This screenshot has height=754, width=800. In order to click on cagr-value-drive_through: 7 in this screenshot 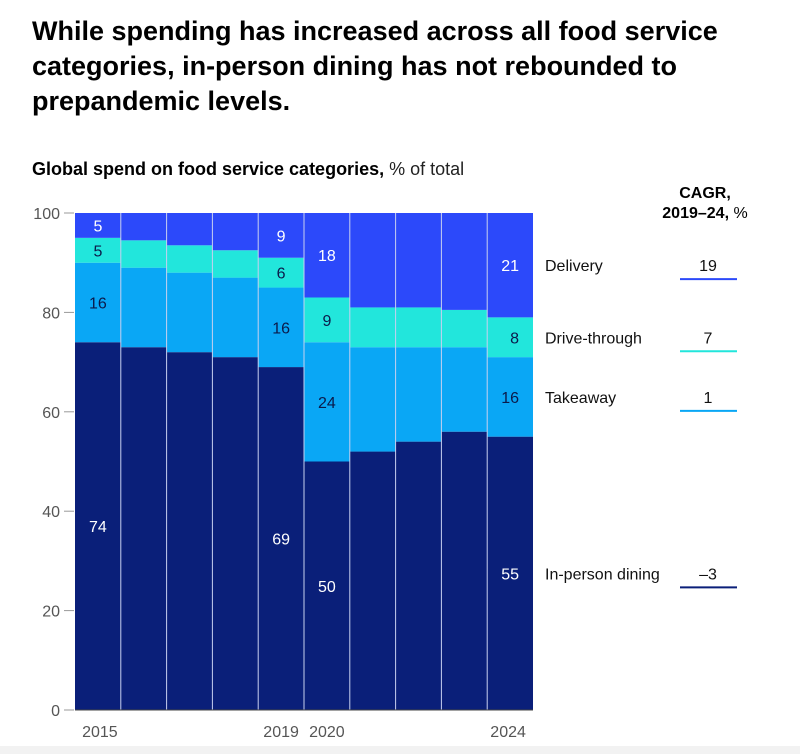, I will do `click(708, 338)`.